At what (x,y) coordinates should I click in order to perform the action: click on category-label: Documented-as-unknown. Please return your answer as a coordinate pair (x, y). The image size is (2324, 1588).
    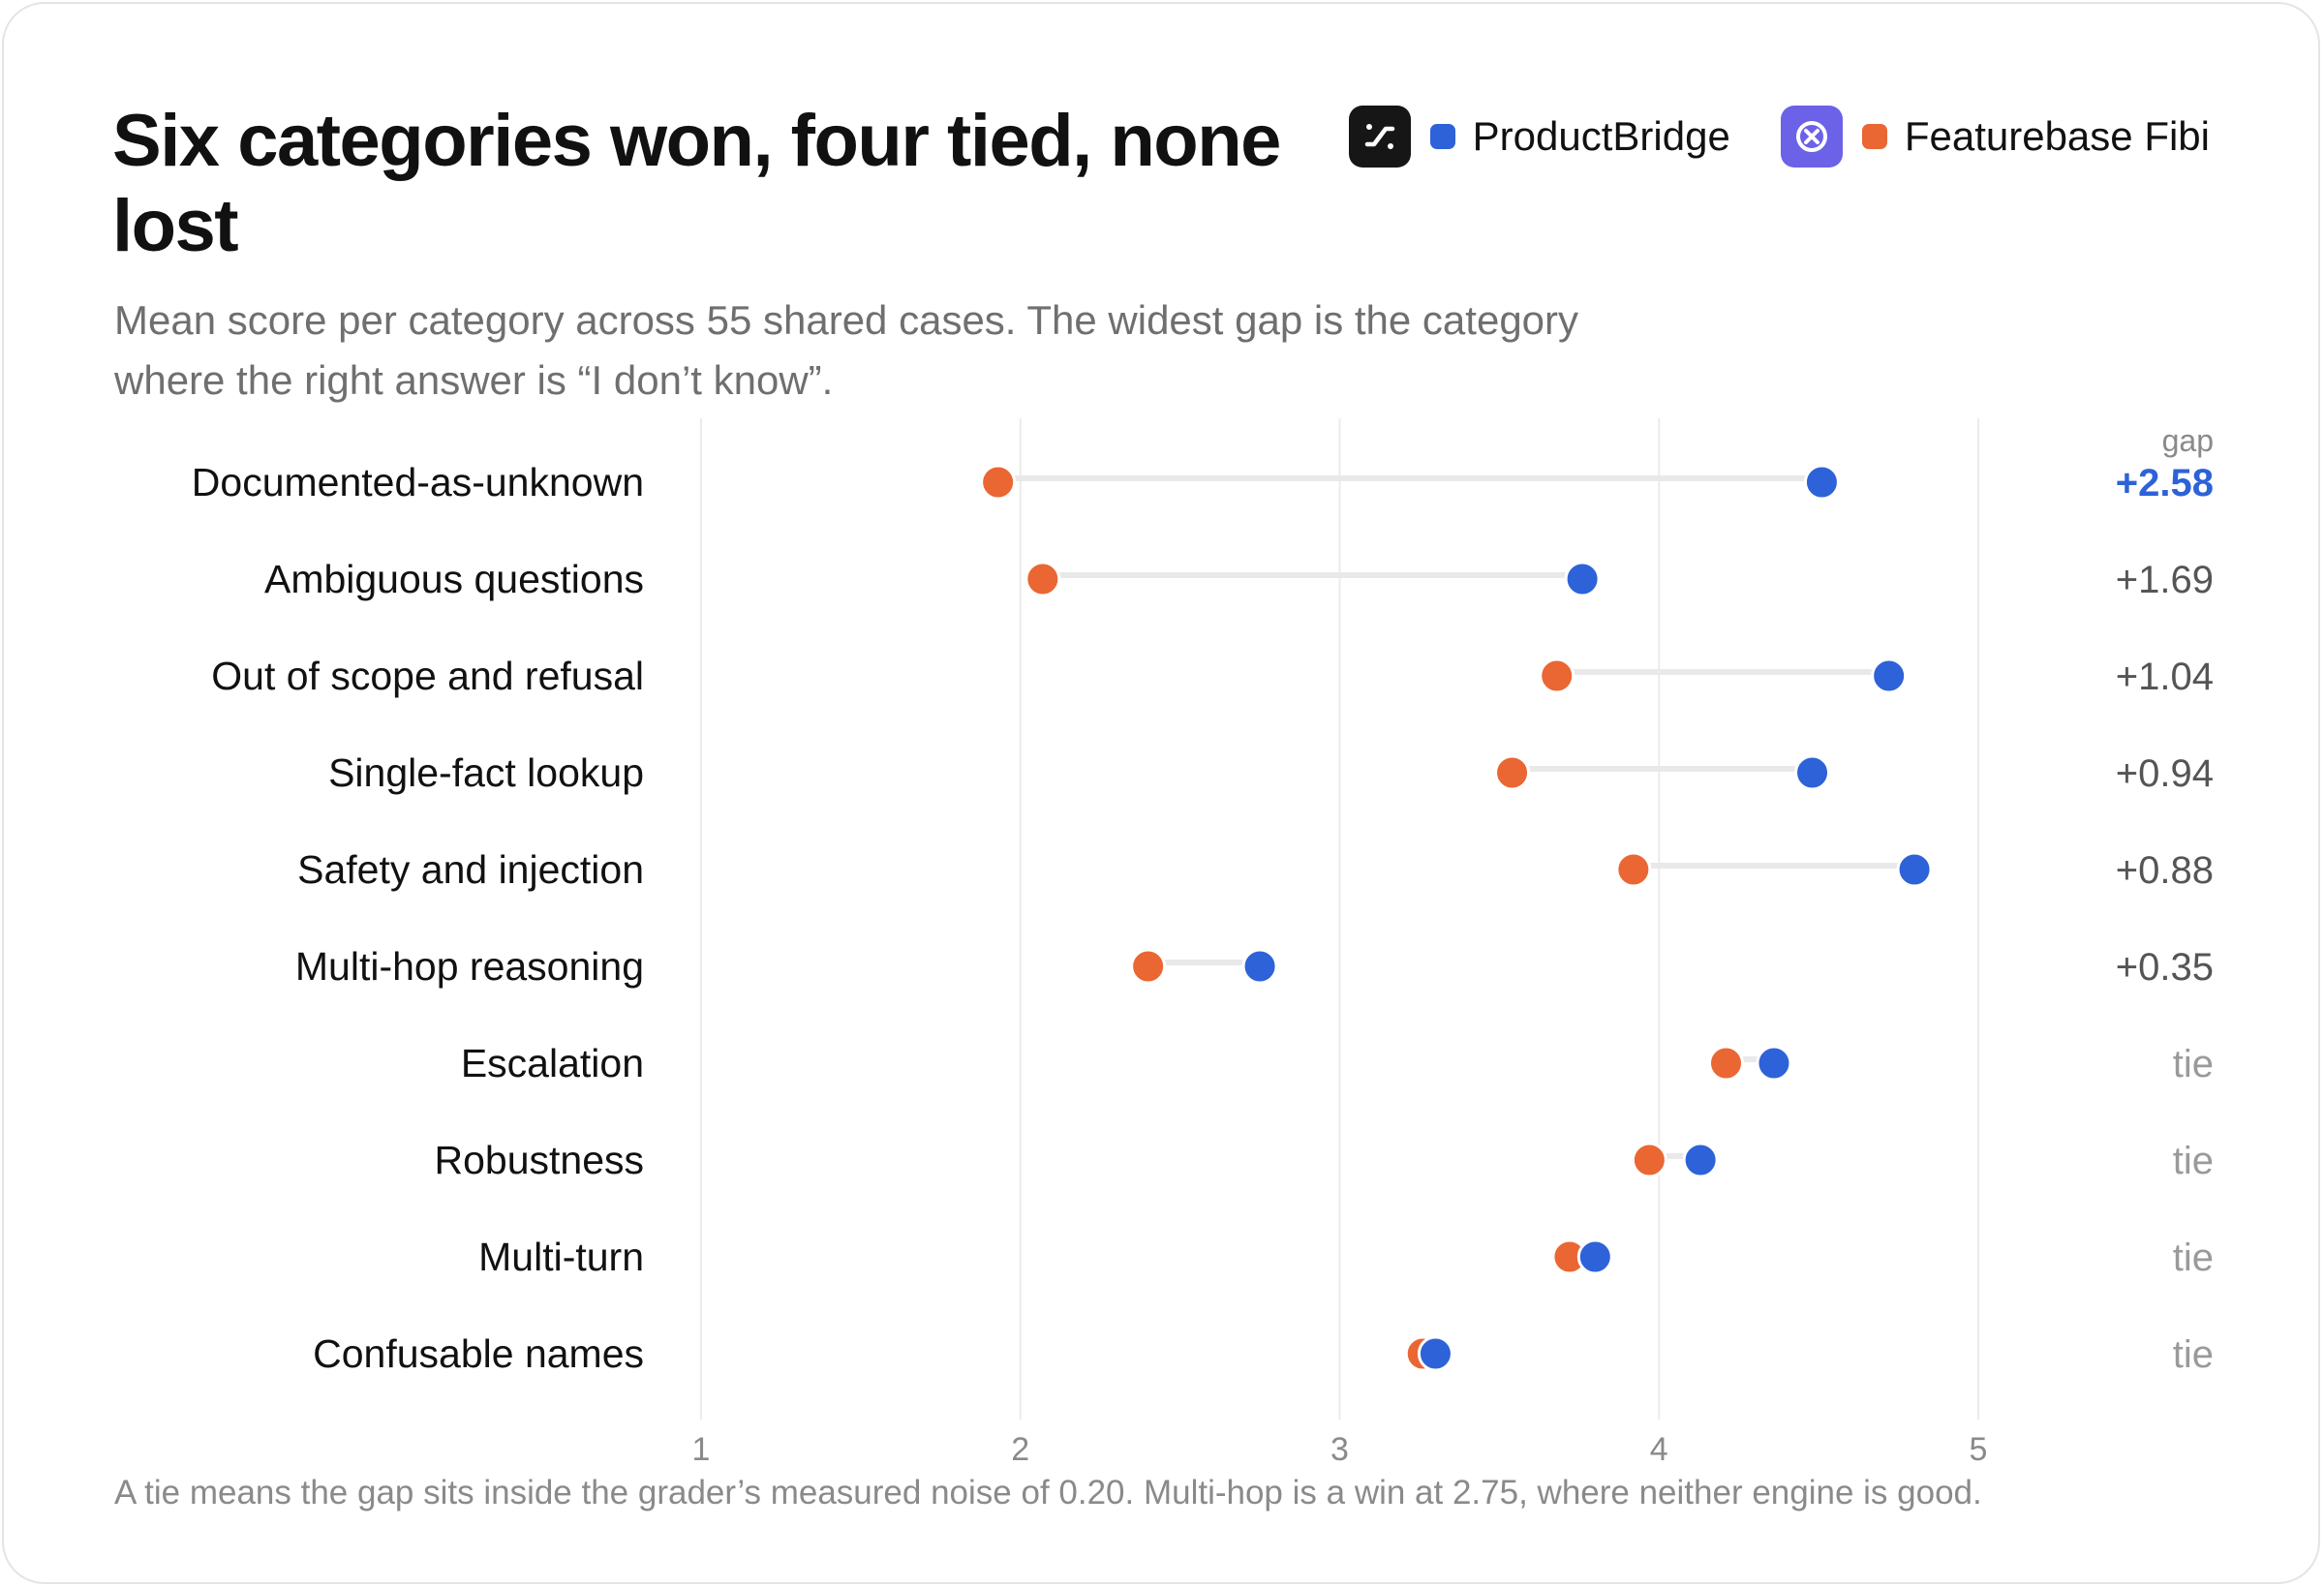
    Looking at the image, I should click on (418, 482).